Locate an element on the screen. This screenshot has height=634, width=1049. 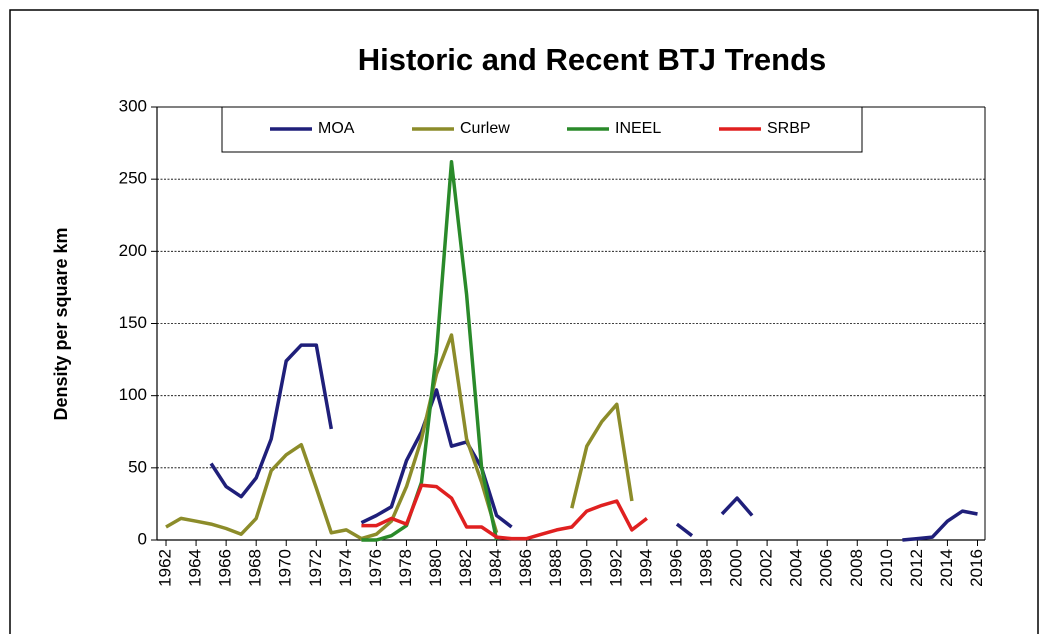
y-tick-label: 50 is located at coordinates (137, 466).